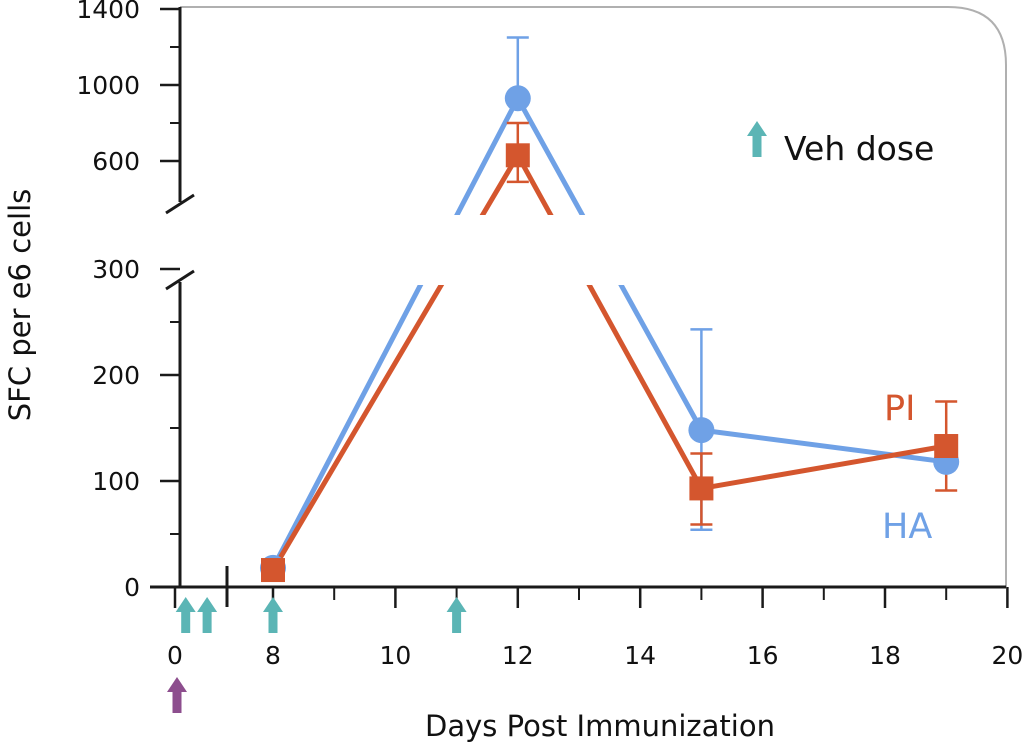  I want to click on y-tick-label: 0, so click(132, 587).